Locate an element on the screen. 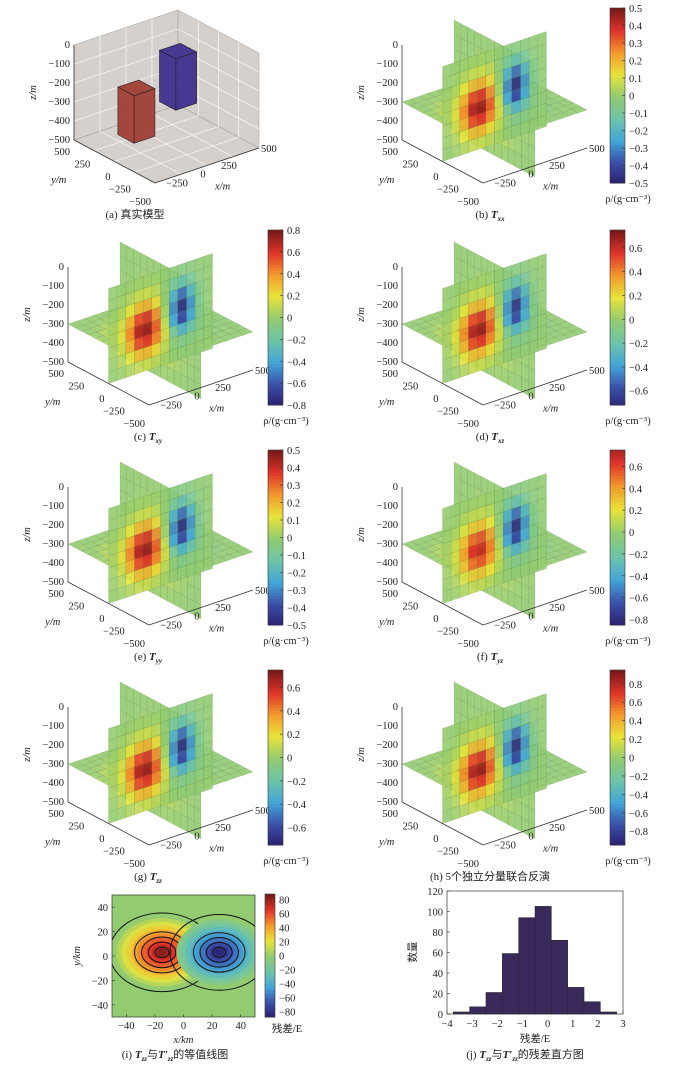 This screenshot has width=700, height=1067. z-tick-label: 0 is located at coordinates (61, 707).